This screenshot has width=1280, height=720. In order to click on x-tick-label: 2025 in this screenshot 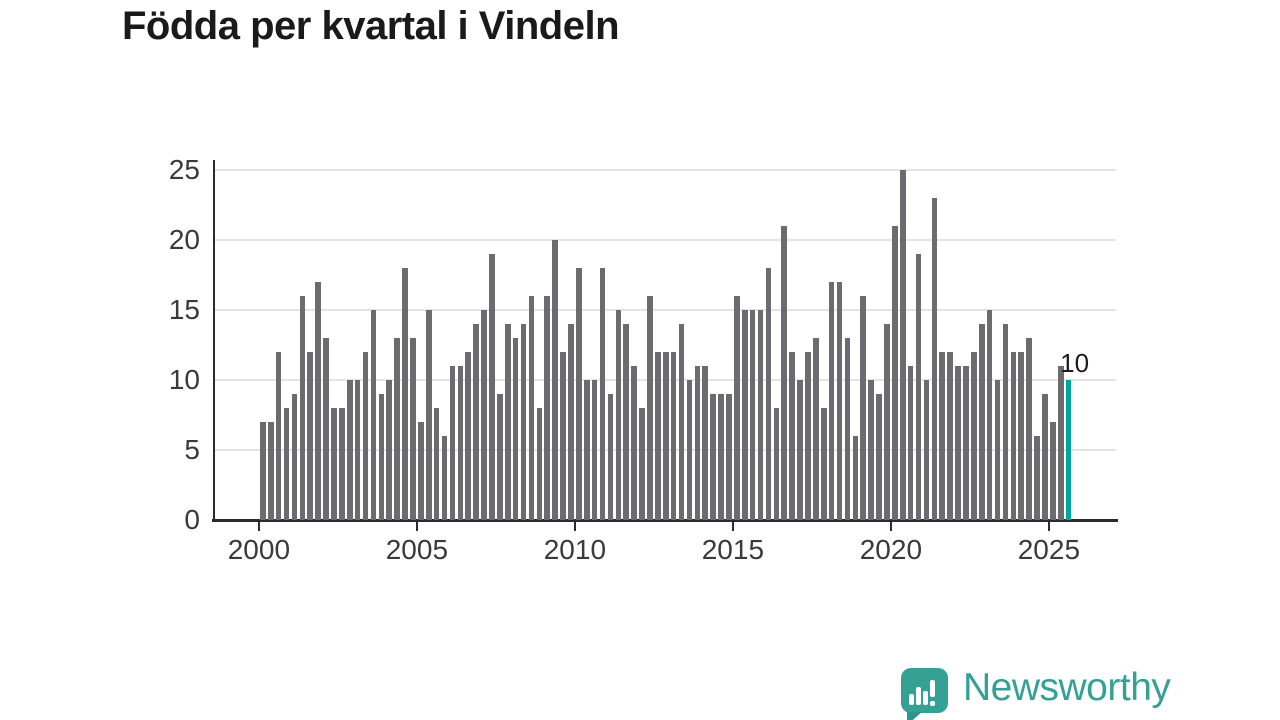, I will do `click(1049, 549)`.